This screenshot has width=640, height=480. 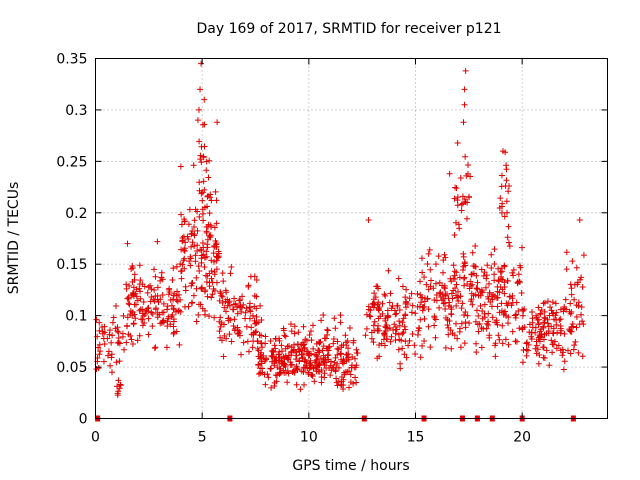 I want to click on x-tick-label: 10, so click(x=309, y=438).